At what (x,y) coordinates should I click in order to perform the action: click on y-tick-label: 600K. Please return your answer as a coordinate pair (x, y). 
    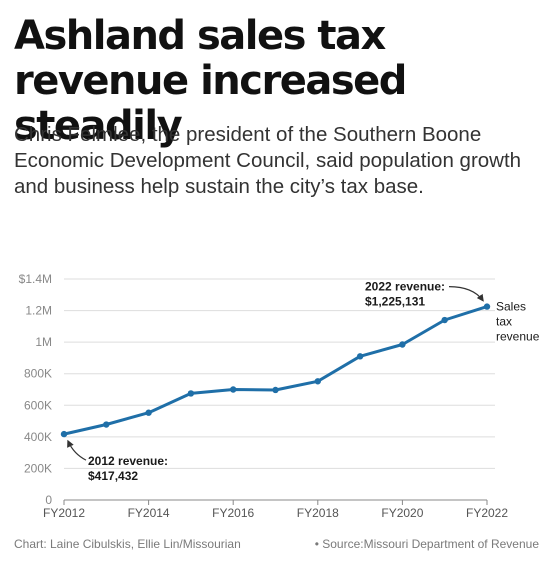
    Looking at the image, I should click on (38, 405).